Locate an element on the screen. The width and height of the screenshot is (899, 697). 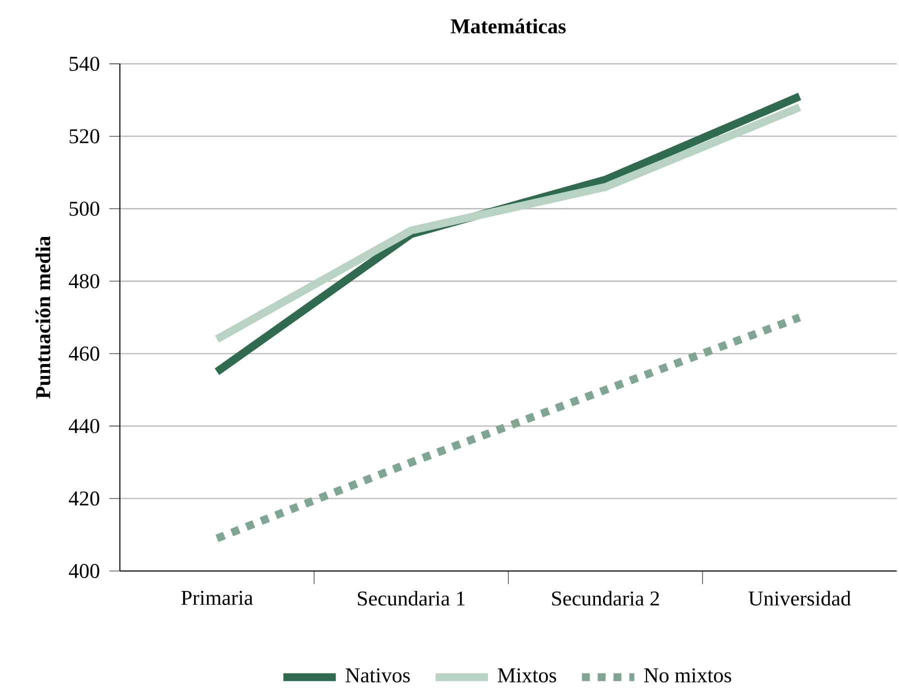
y-tick-label: 400 is located at coordinates (84, 571).